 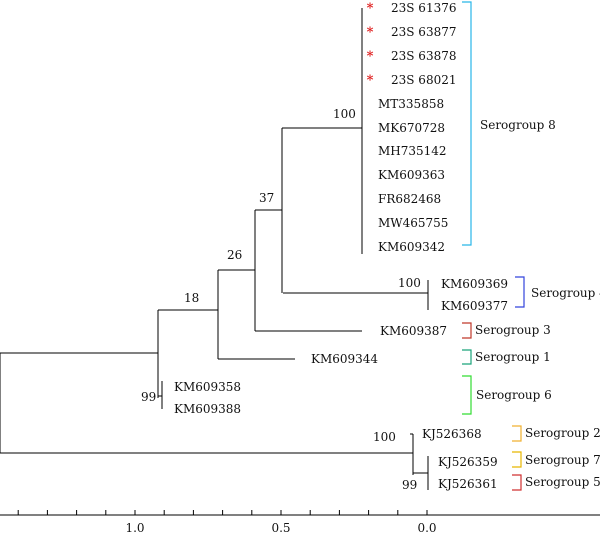 I want to click on axis-tick-label: 0.5, so click(x=280, y=527).